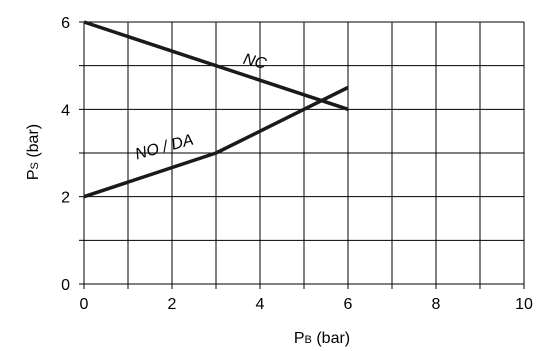 This screenshot has width=547, height=351. I want to click on y-axis-label-unit: (bar), so click(33, 143).